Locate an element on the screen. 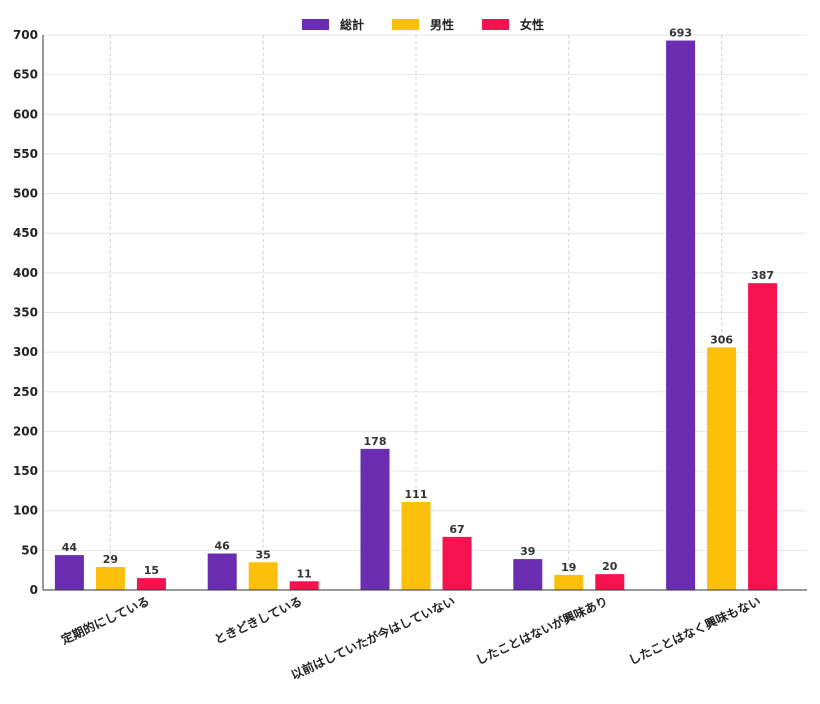 This screenshot has width=820, height=704. y-tick-label: 0 is located at coordinates (34, 590).